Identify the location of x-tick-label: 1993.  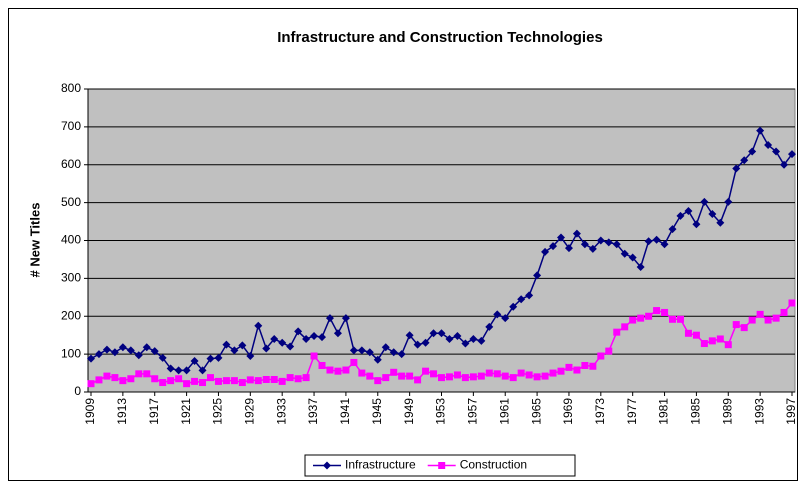
(759, 411).